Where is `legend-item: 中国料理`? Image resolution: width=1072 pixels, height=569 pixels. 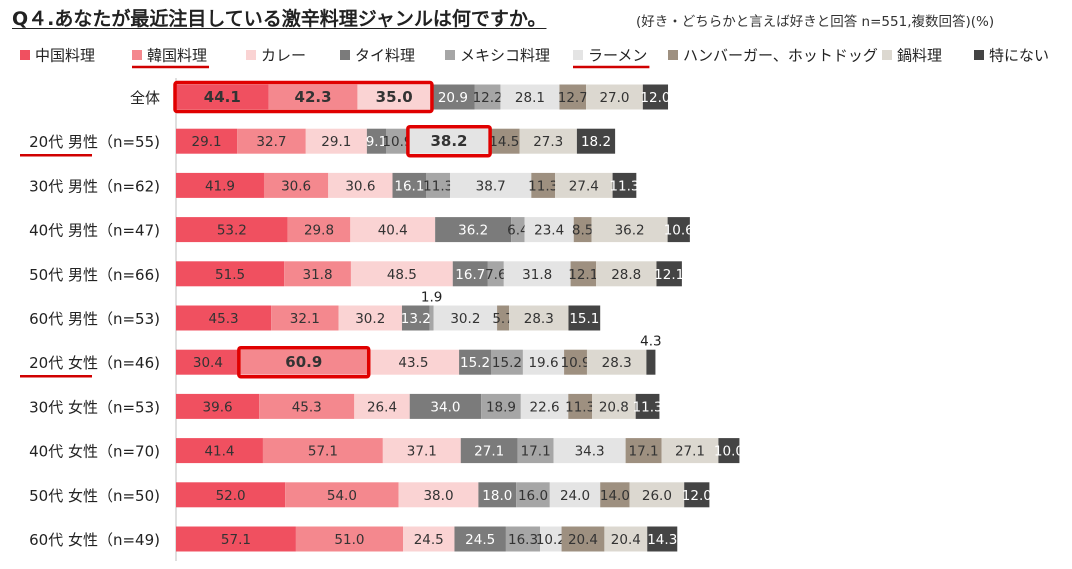
legend-item: 中国料理 is located at coordinates (57, 56).